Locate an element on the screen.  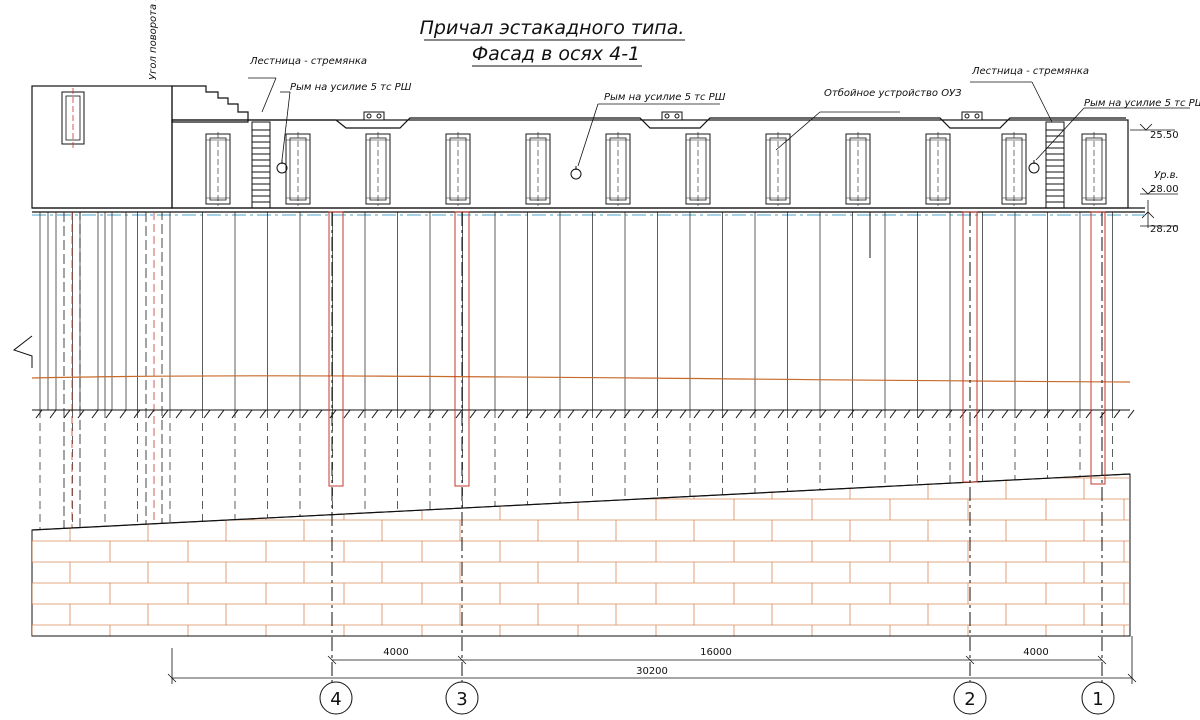
fender-units is located at coordinates (656, 169).